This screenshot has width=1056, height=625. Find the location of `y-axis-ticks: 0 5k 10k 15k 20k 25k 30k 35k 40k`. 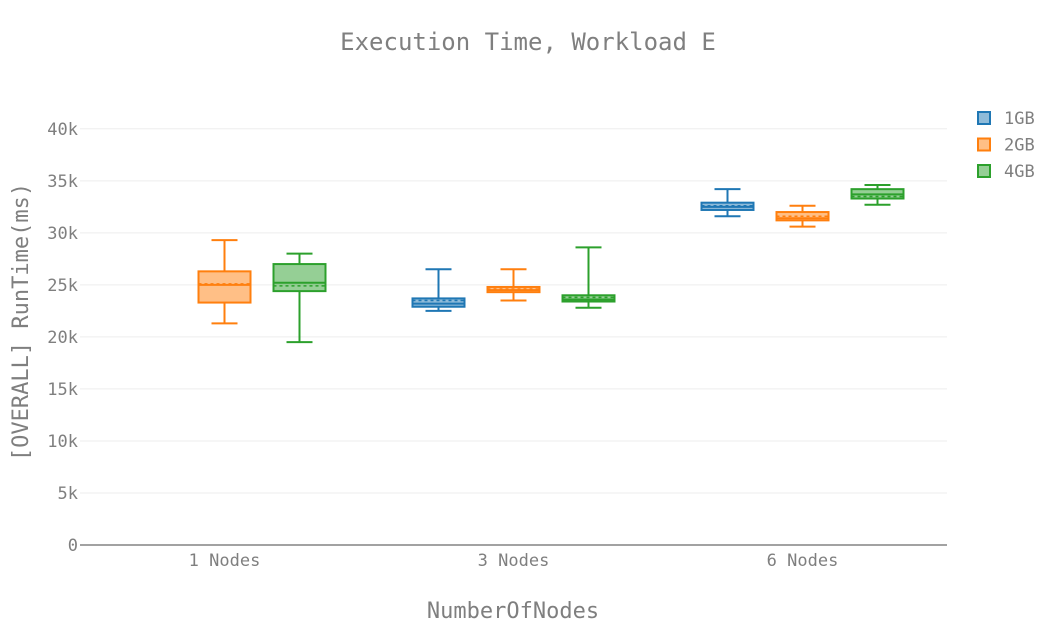

y-axis-ticks: 0 5k 10k 15k 20k 25k 30k 35k 40k is located at coordinates (62, 338).